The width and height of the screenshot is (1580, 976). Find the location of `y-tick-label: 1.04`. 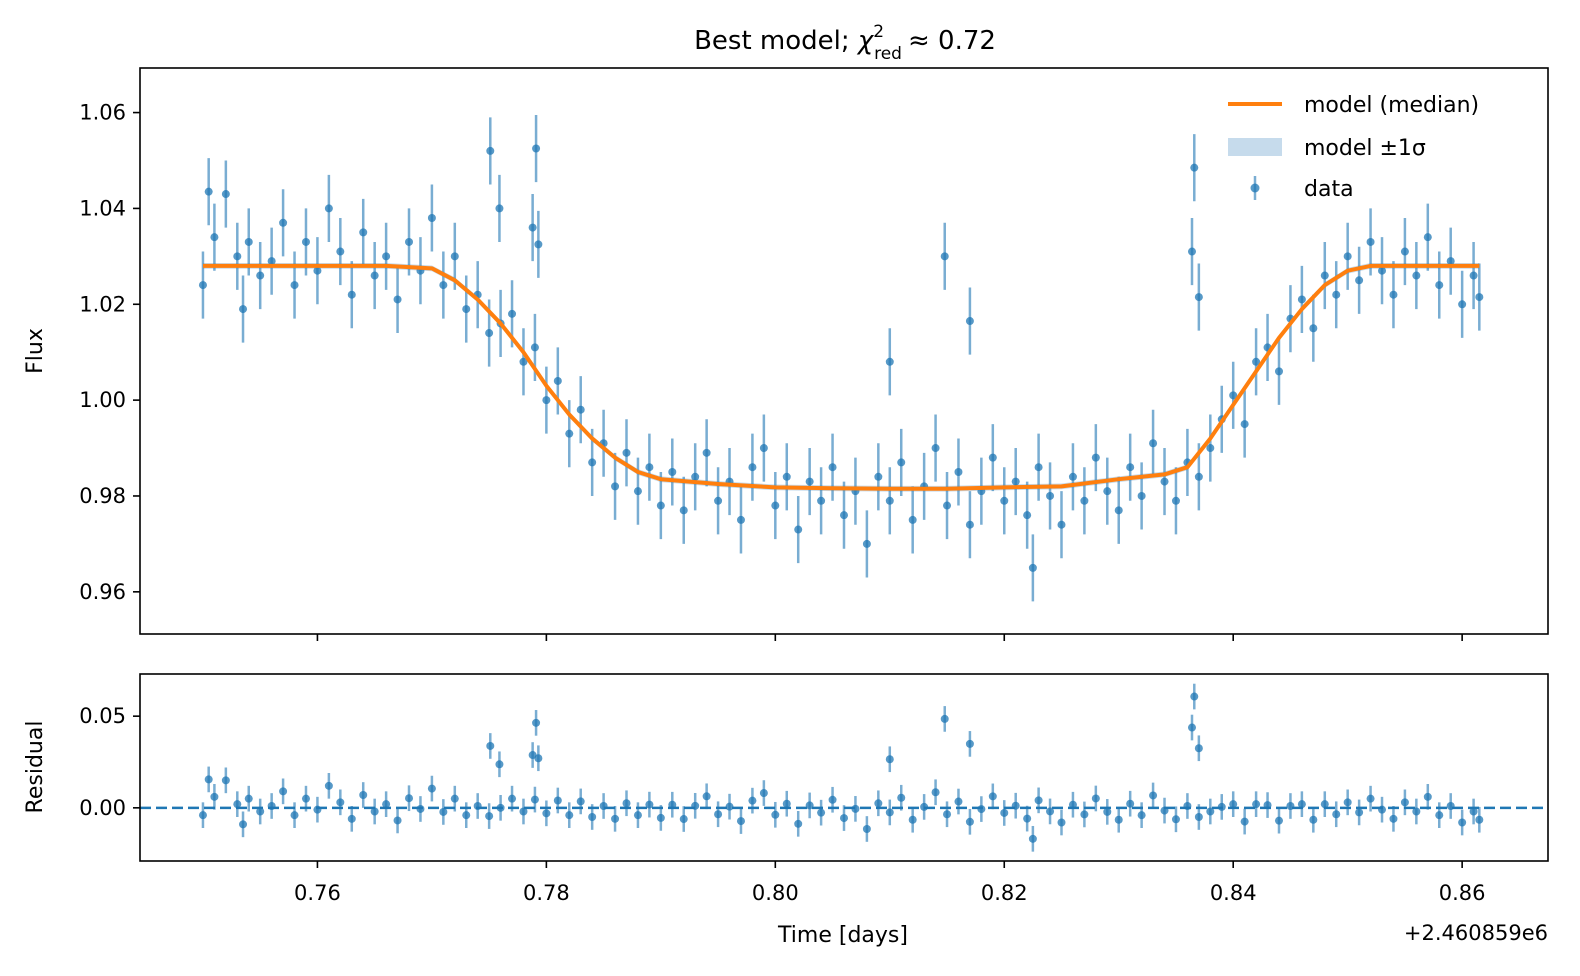

y-tick-label: 1.04 is located at coordinates (102, 208).